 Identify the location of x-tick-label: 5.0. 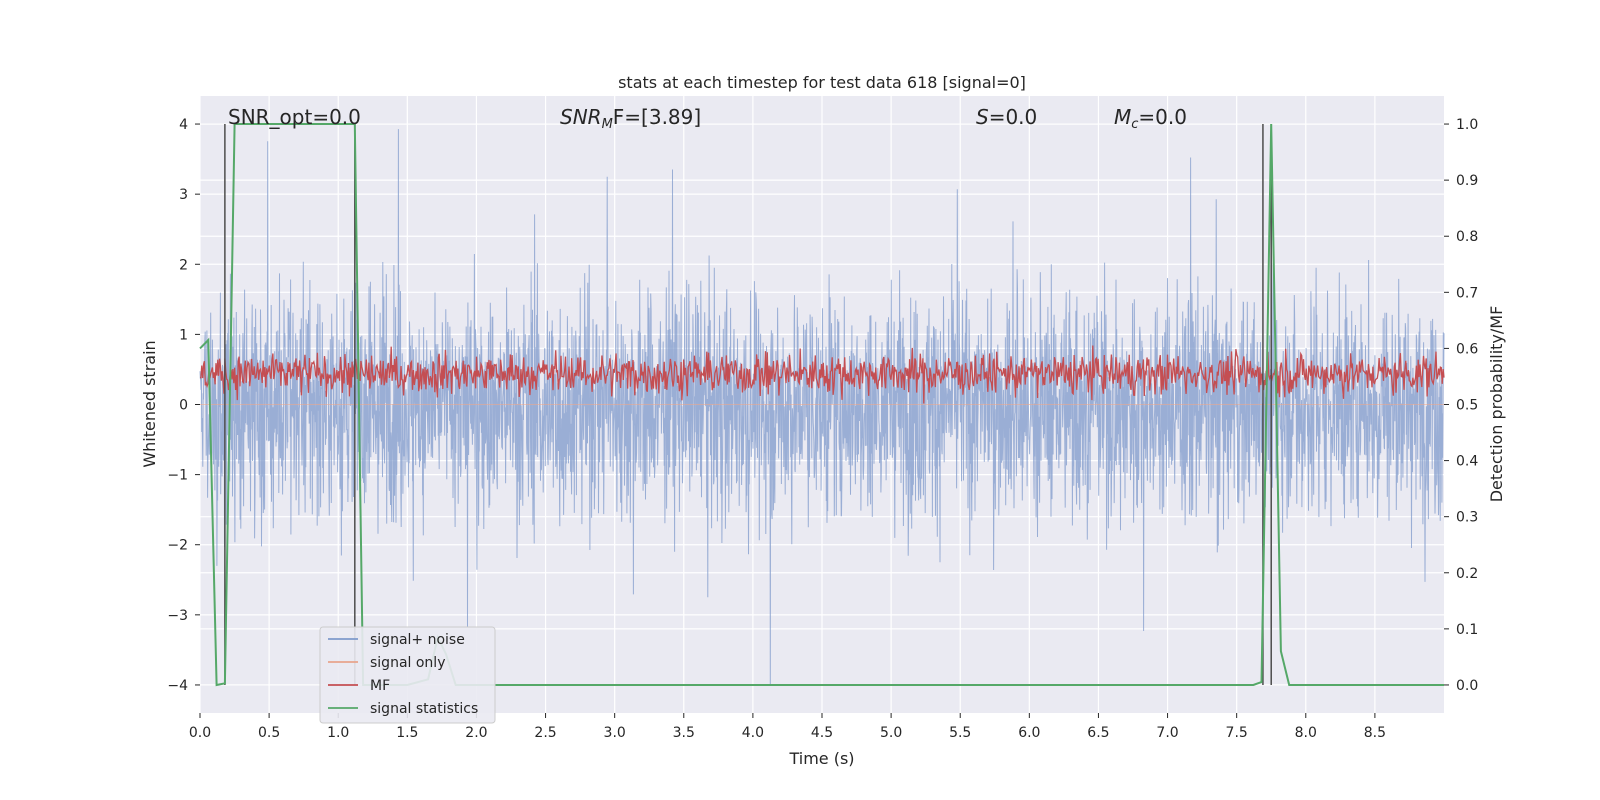
(891, 733).